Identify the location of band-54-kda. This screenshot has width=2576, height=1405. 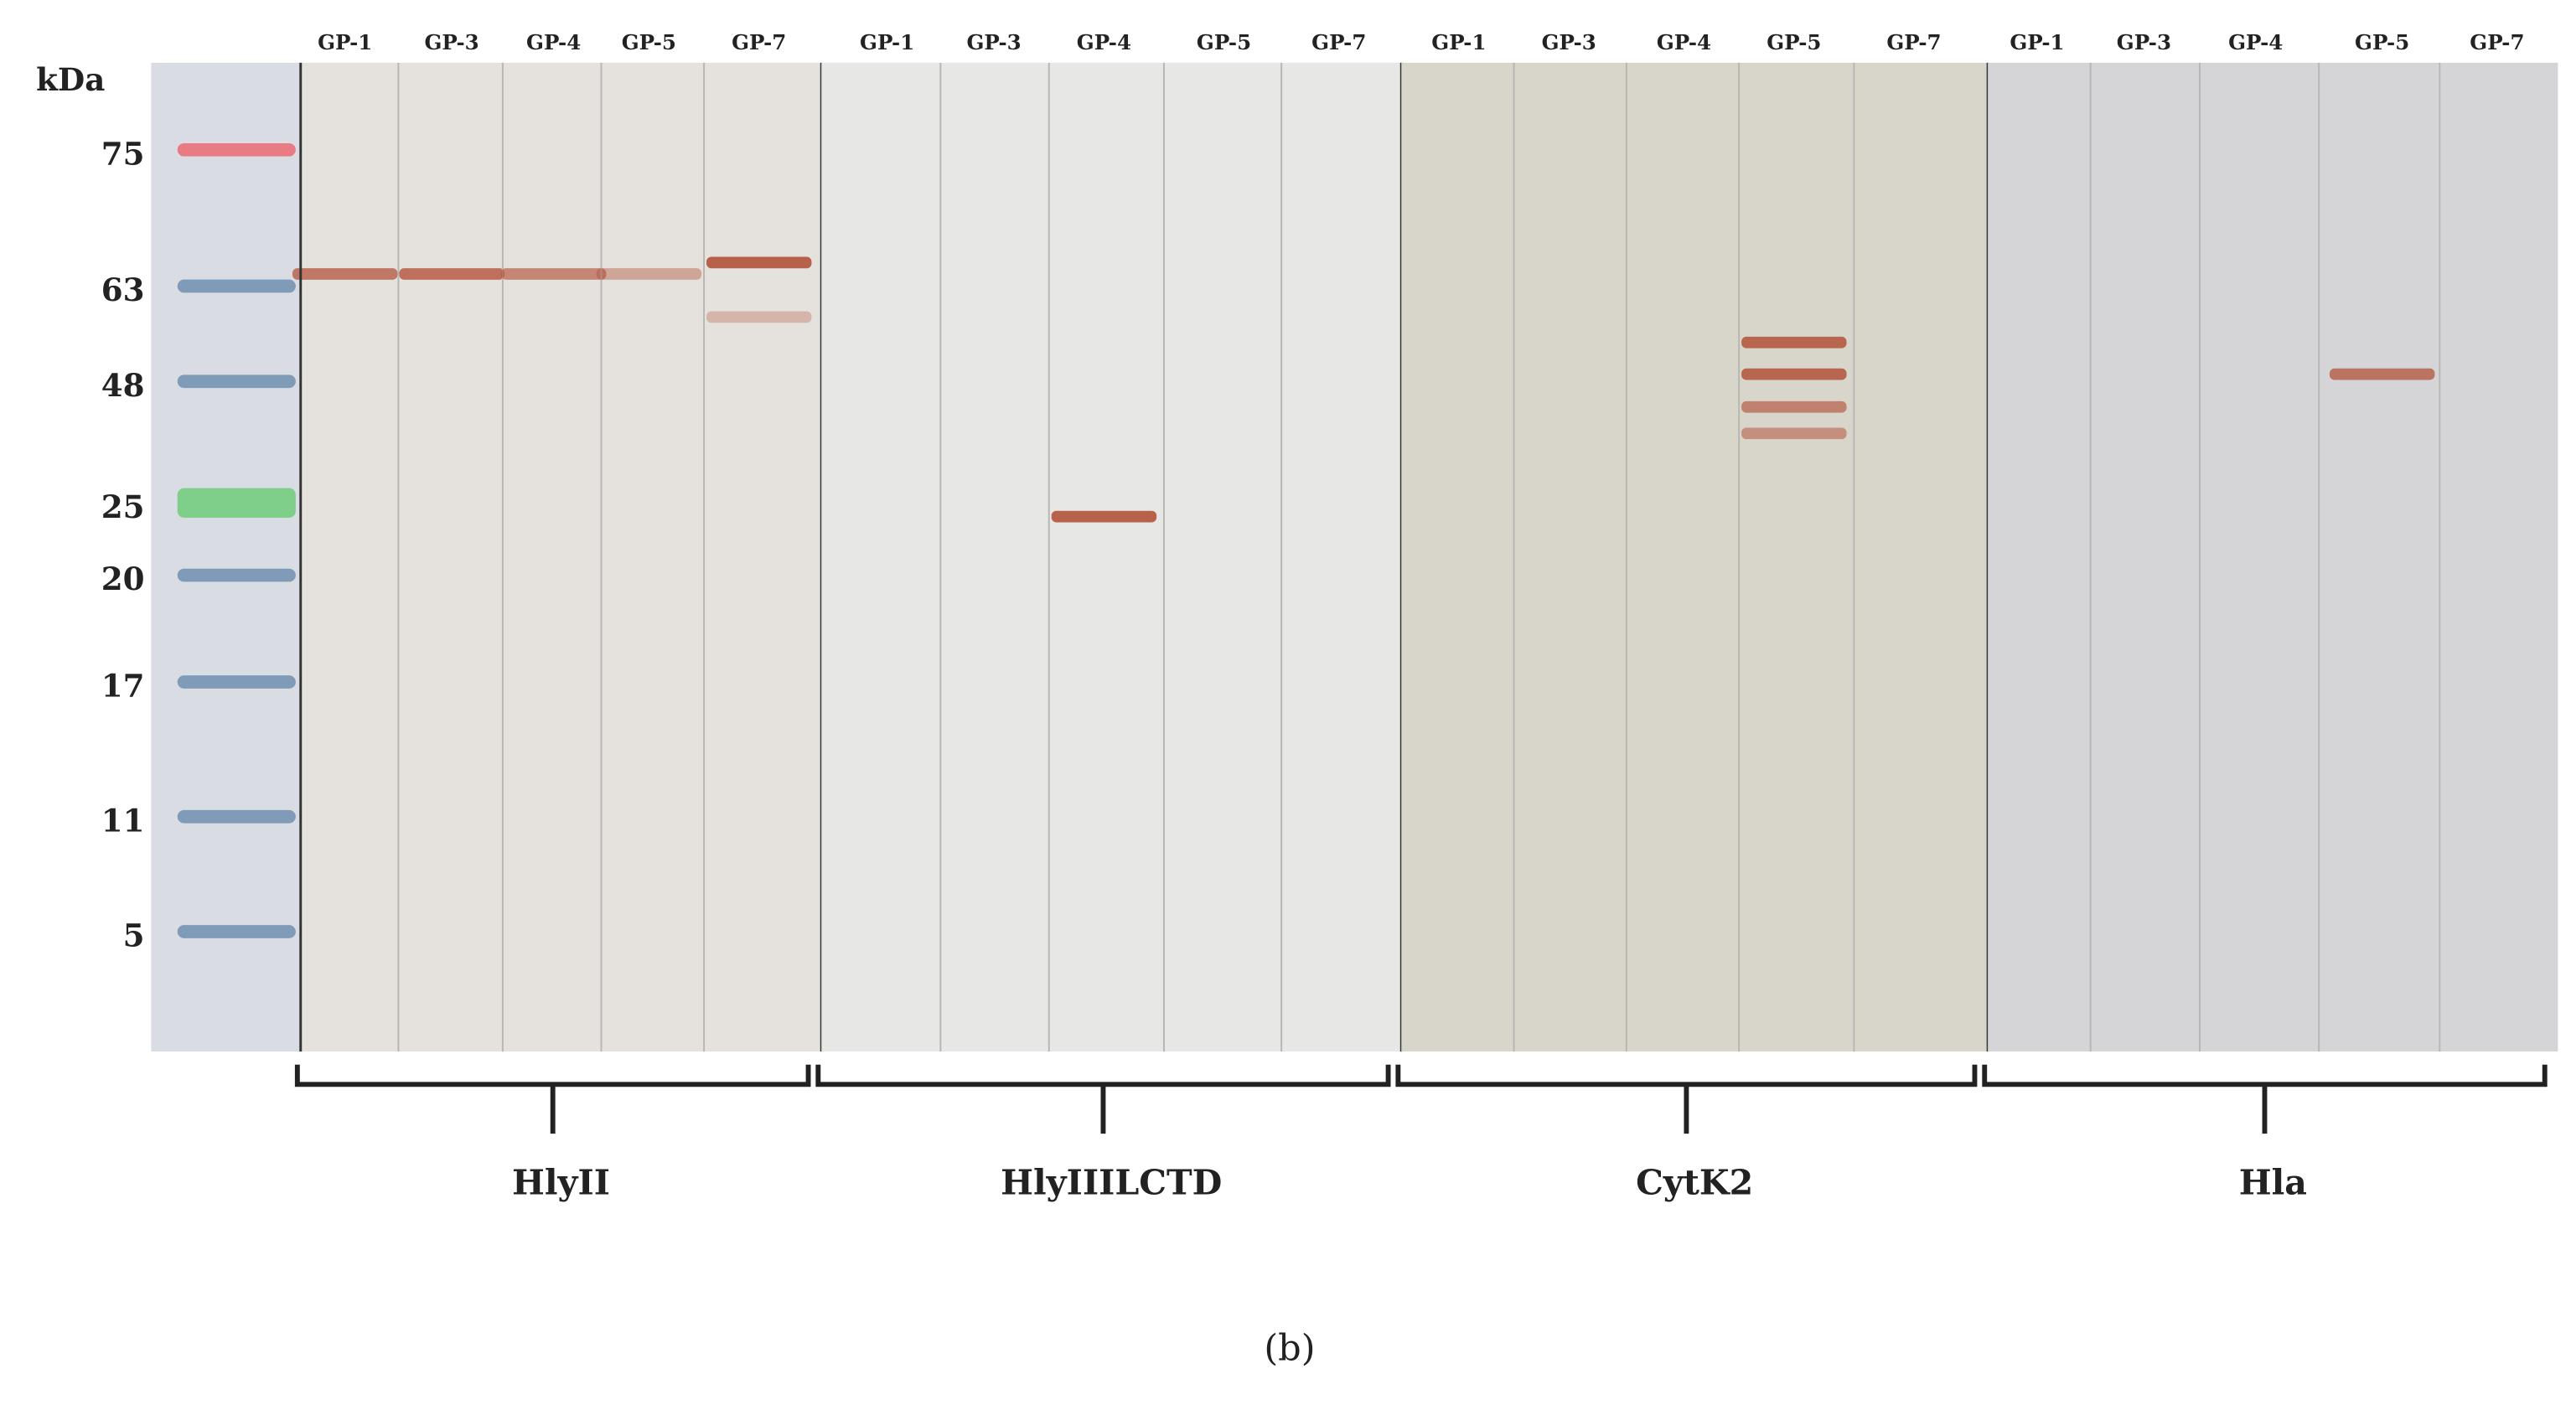
(1794, 342).